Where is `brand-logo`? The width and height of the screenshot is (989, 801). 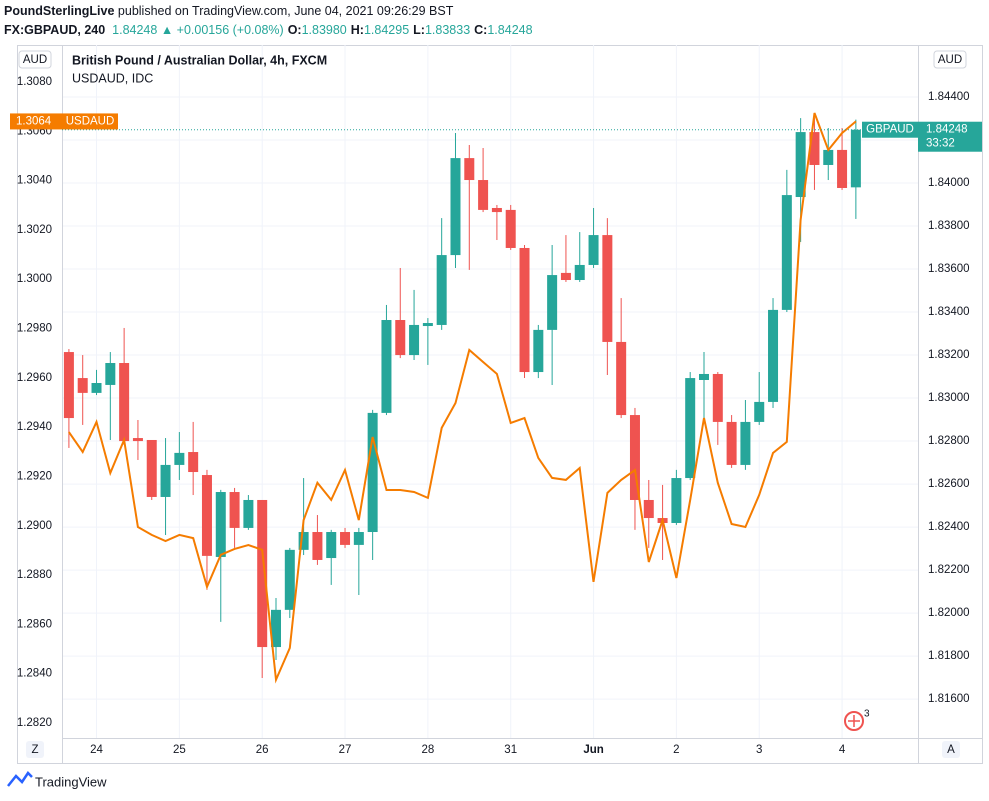 brand-logo is located at coordinates (20, 779).